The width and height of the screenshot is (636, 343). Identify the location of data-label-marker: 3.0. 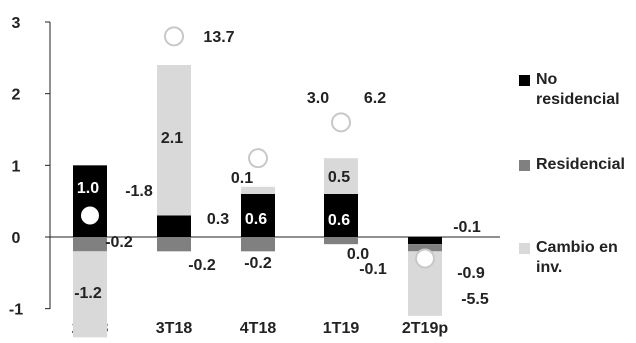
(318, 98).